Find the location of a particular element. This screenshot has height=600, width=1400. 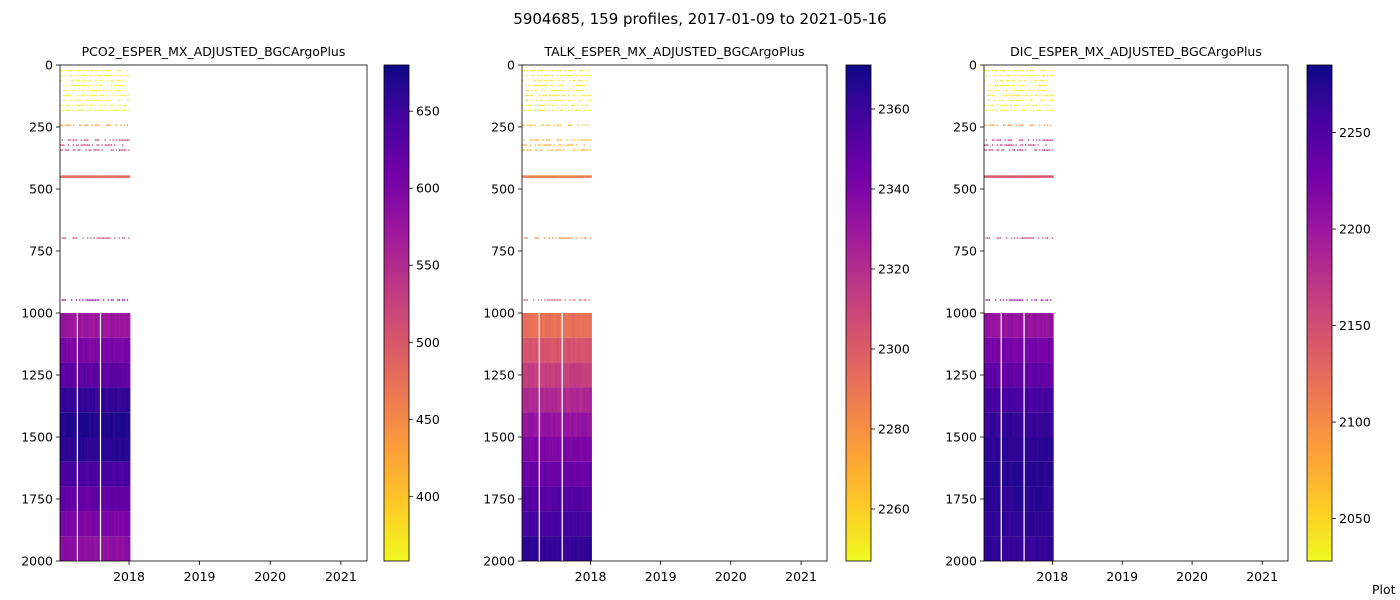

x-tick-label: 2021 is located at coordinates (341, 576).